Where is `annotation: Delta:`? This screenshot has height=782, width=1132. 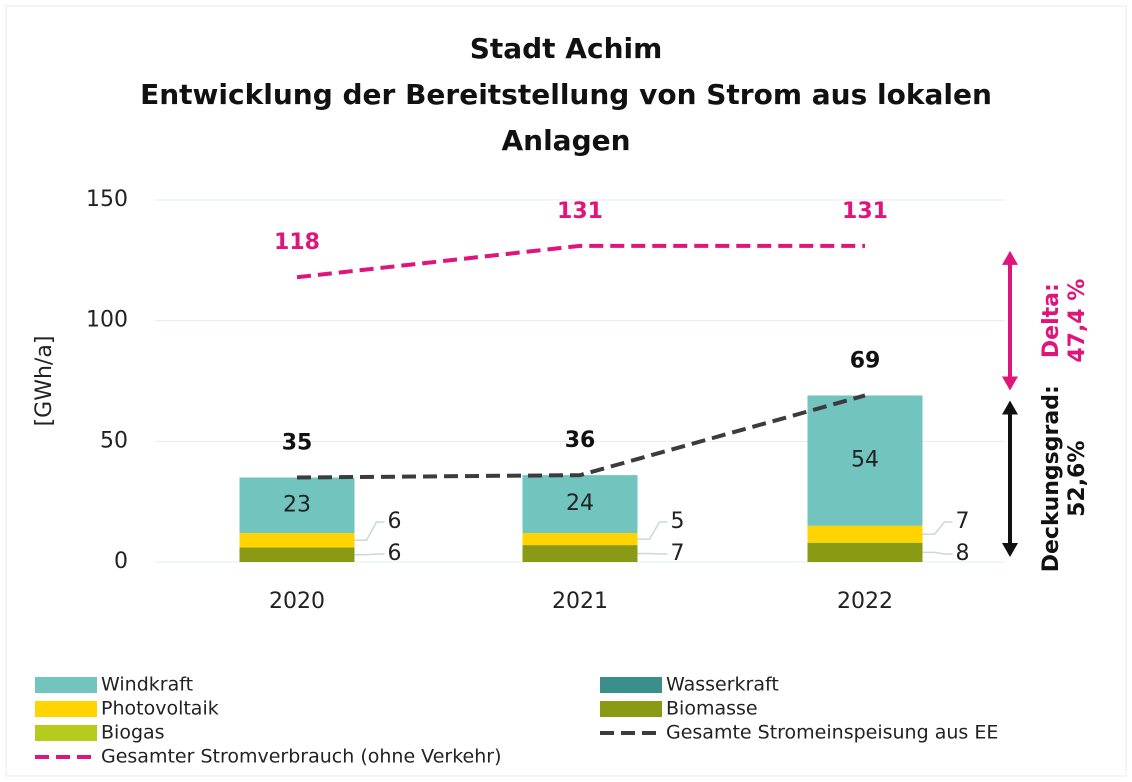
annotation: Delta: is located at coordinates (1051, 320).